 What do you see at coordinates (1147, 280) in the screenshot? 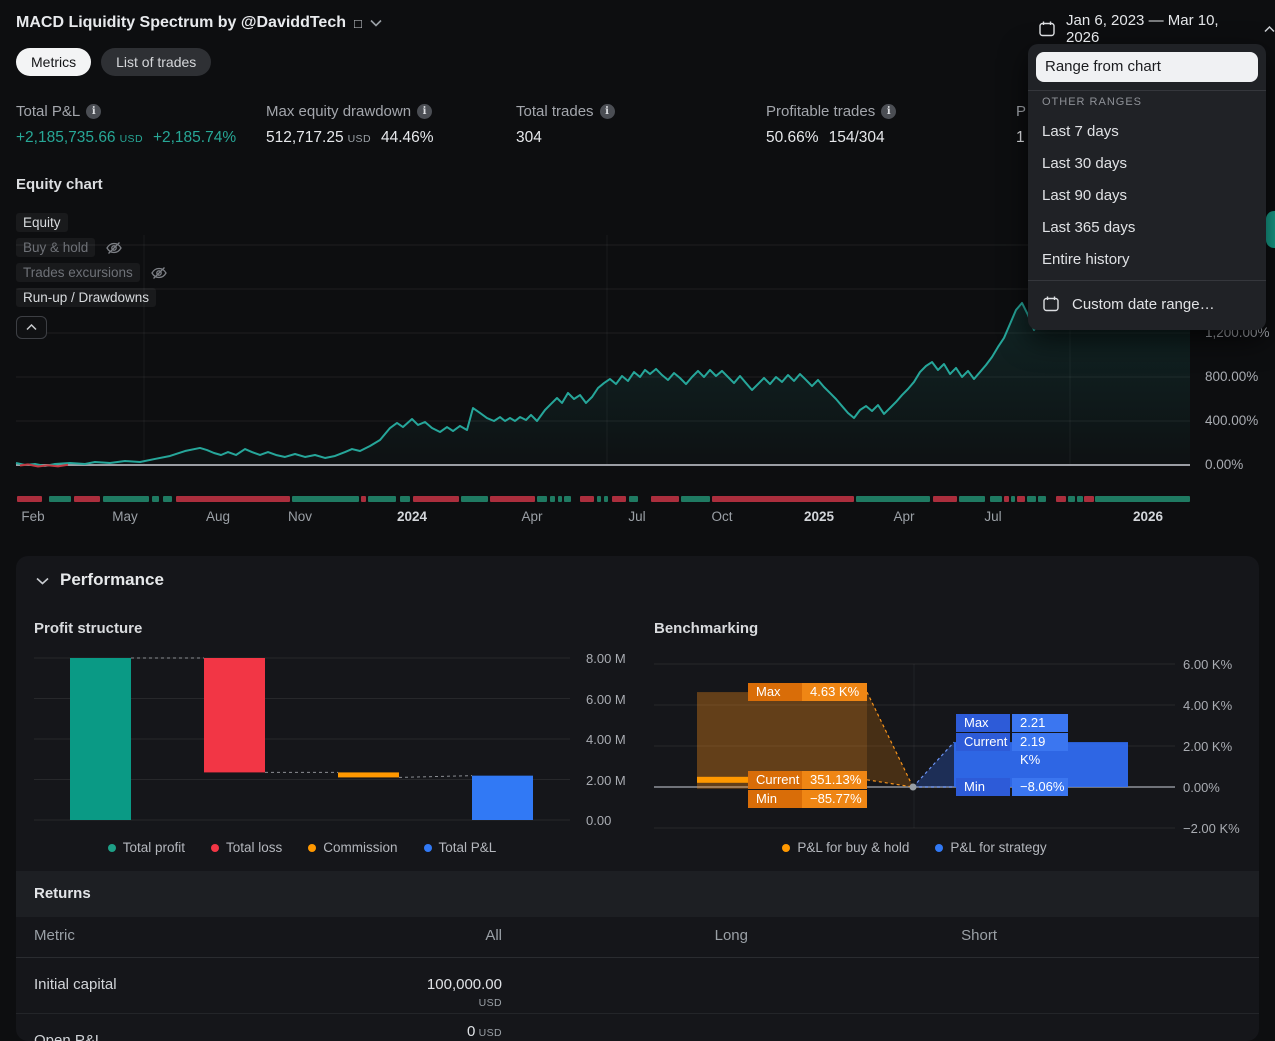
I see `menu-divider` at bounding box center [1147, 280].